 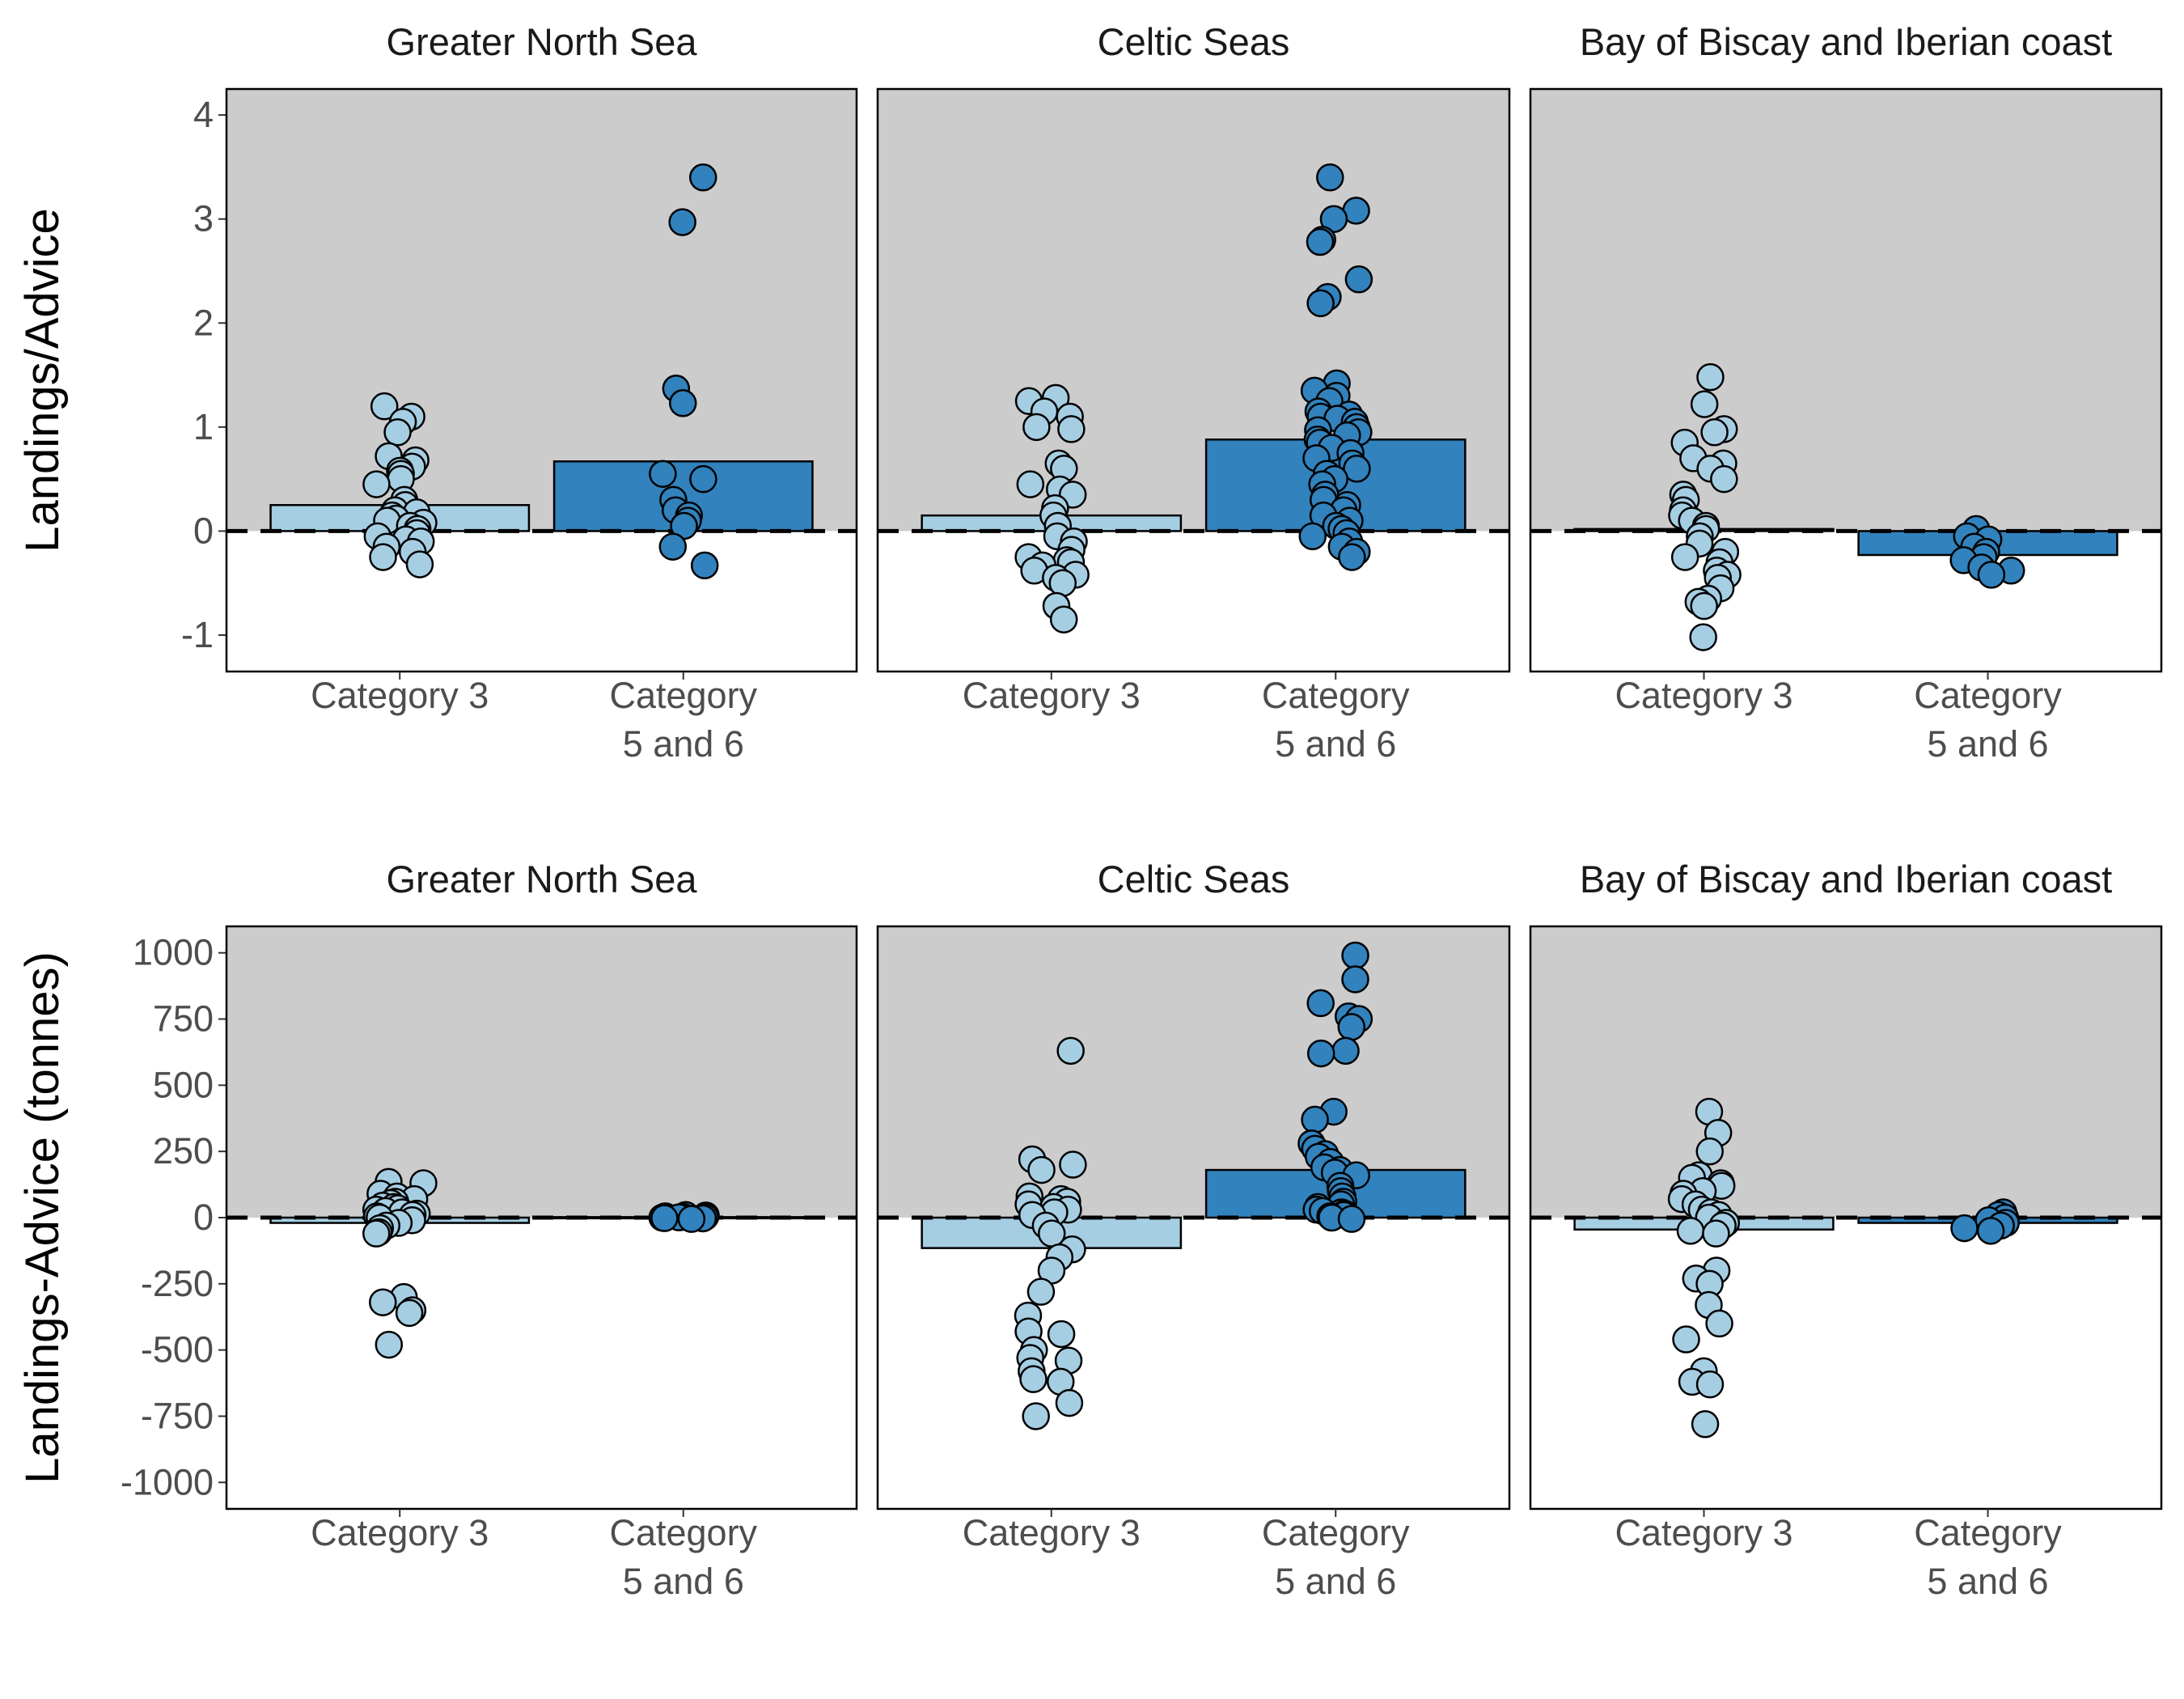 What do you see at coordinates (203, 218) in the screenshot?
I see `y-tick-label: 3` at bounding box center [203, 218].